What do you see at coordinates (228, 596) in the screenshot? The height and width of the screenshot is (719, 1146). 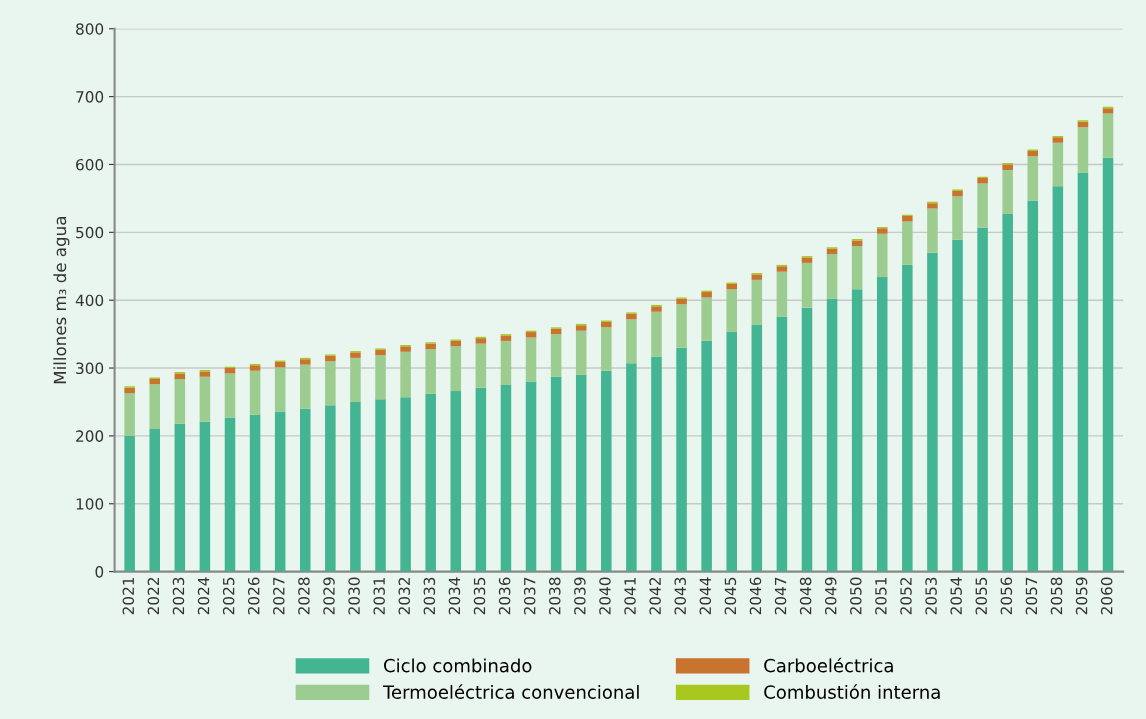 I see `x-tick-label: 2025` at bounding box center [228, 596].